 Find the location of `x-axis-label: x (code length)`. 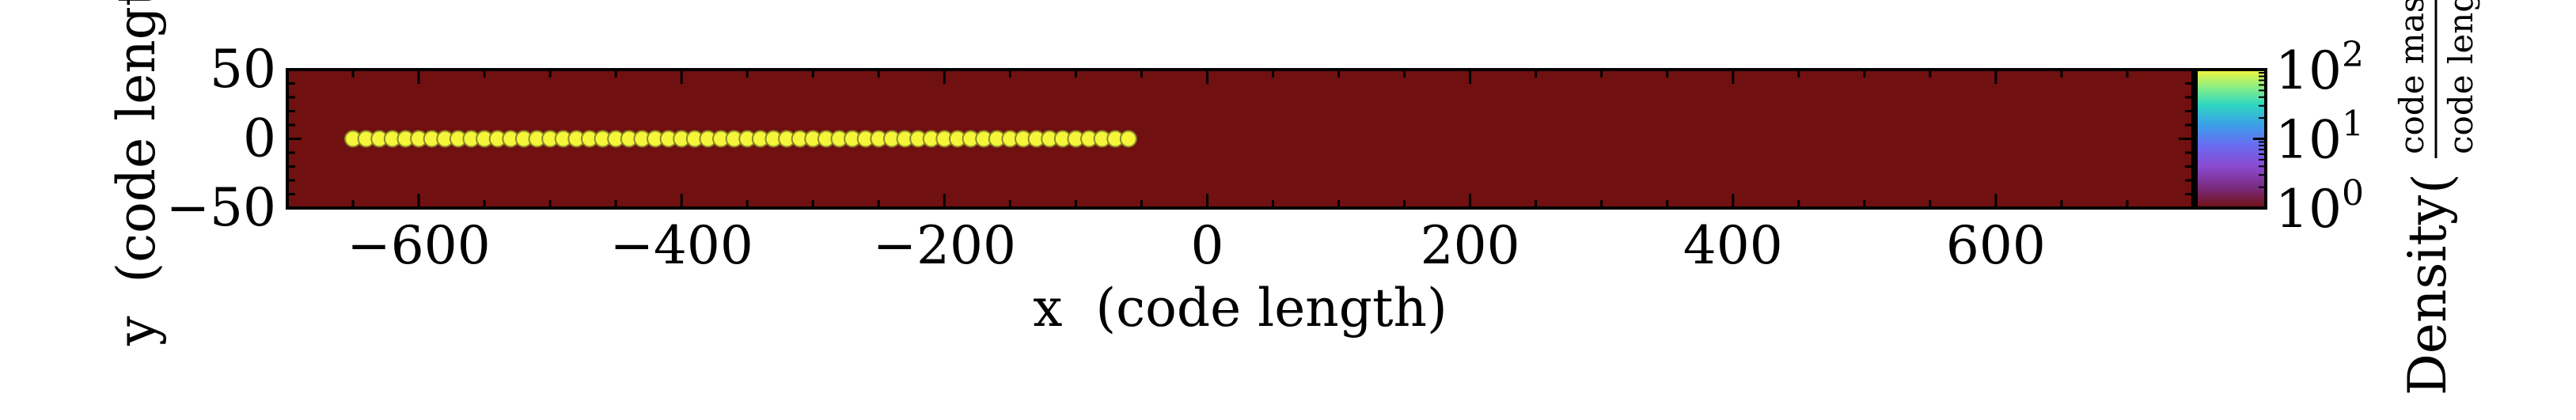

x-axis-label: x (code length) is located at coordinates (1240, 308).